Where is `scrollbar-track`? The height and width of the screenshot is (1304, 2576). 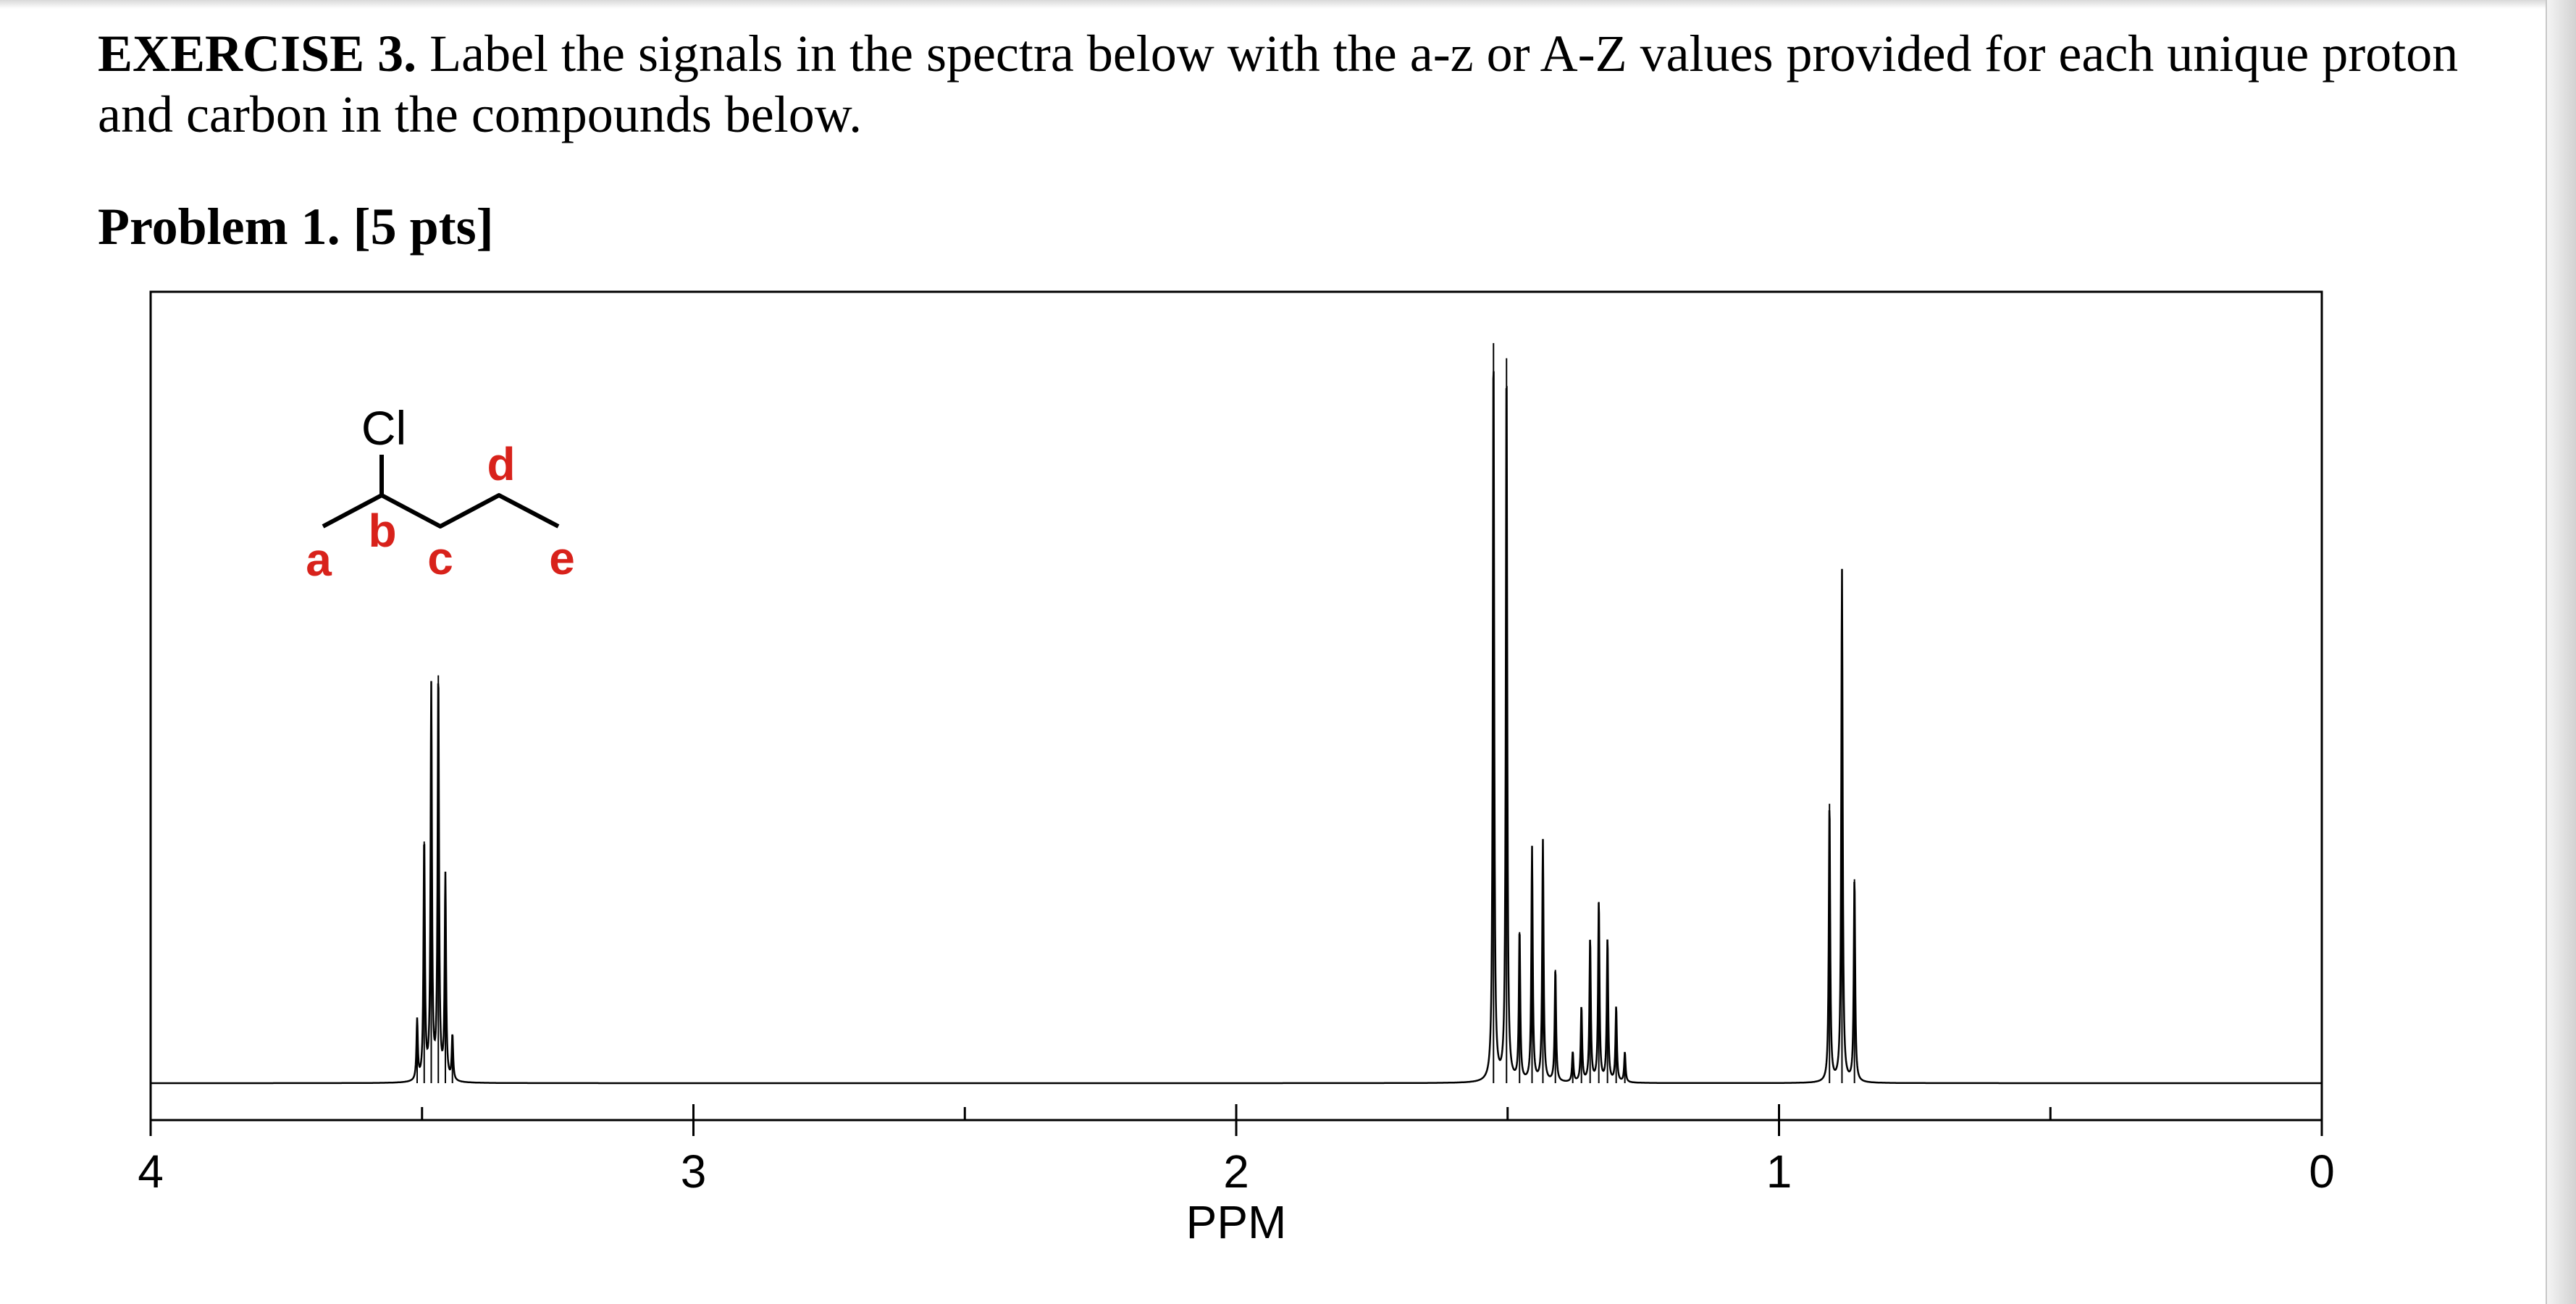
scrollbar-track is located at coordinates (2561, 652).